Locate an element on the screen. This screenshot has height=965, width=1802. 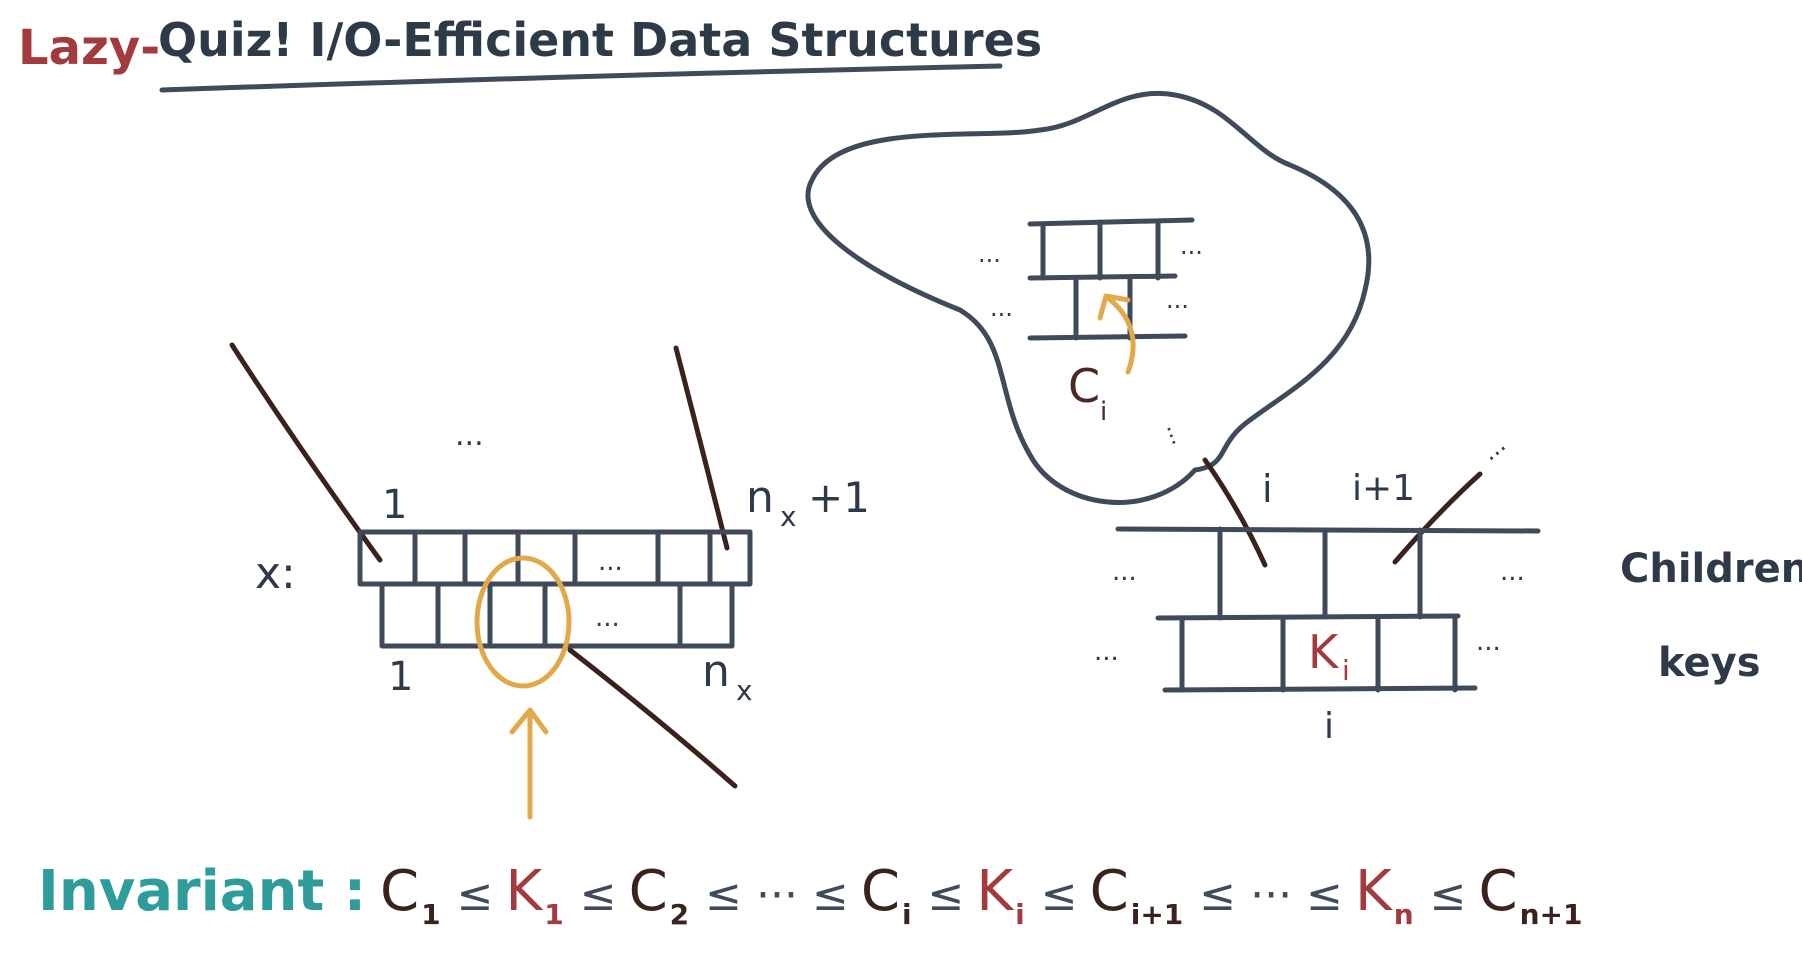
left-node-bottom-end-index: n x is located at coordinates (727, 676).